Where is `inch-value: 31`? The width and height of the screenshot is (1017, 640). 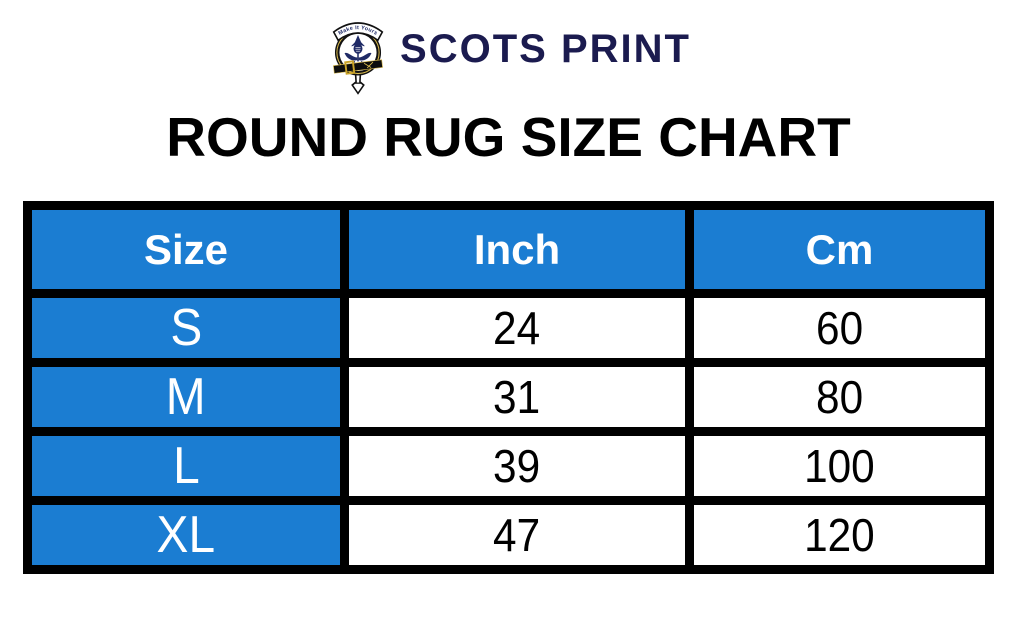 inch-value: 31 is located at coordinates (517, 397).